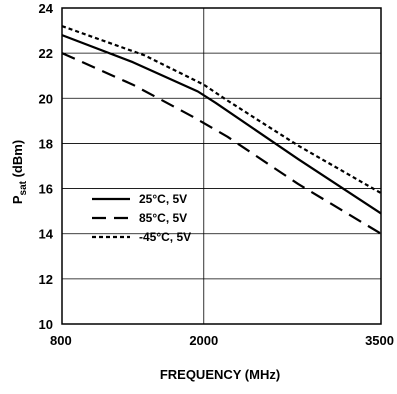 The width and height of the screenshot is (397, 394). Describe the element at coordinates (46, 98) in the screenshot. I see `y-tick-label: 20` at that location.